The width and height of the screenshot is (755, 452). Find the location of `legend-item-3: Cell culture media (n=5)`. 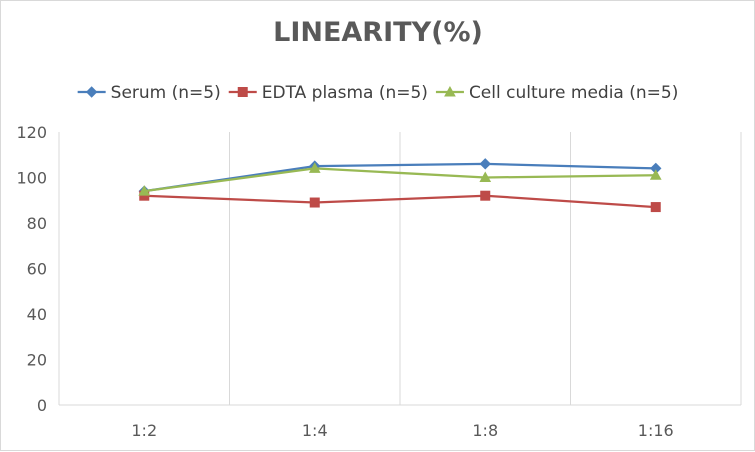

legend-item-3: Cell culture media (n=5) is located at coordinates (556, 93).